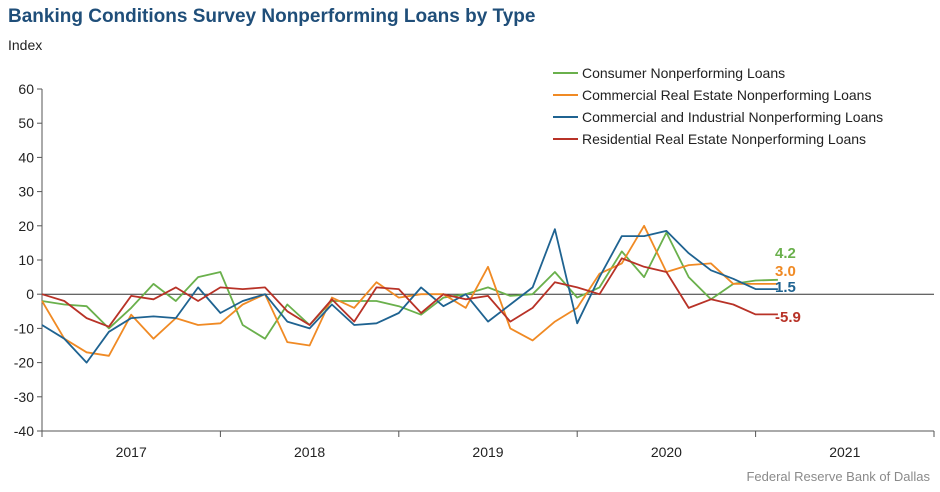 The width and height of the screenshot is (940, 492). Describe the element at coordinates (683, 73) in the screenshot. I see `legend-label: Consumer Nonperforming Loans` at that location.